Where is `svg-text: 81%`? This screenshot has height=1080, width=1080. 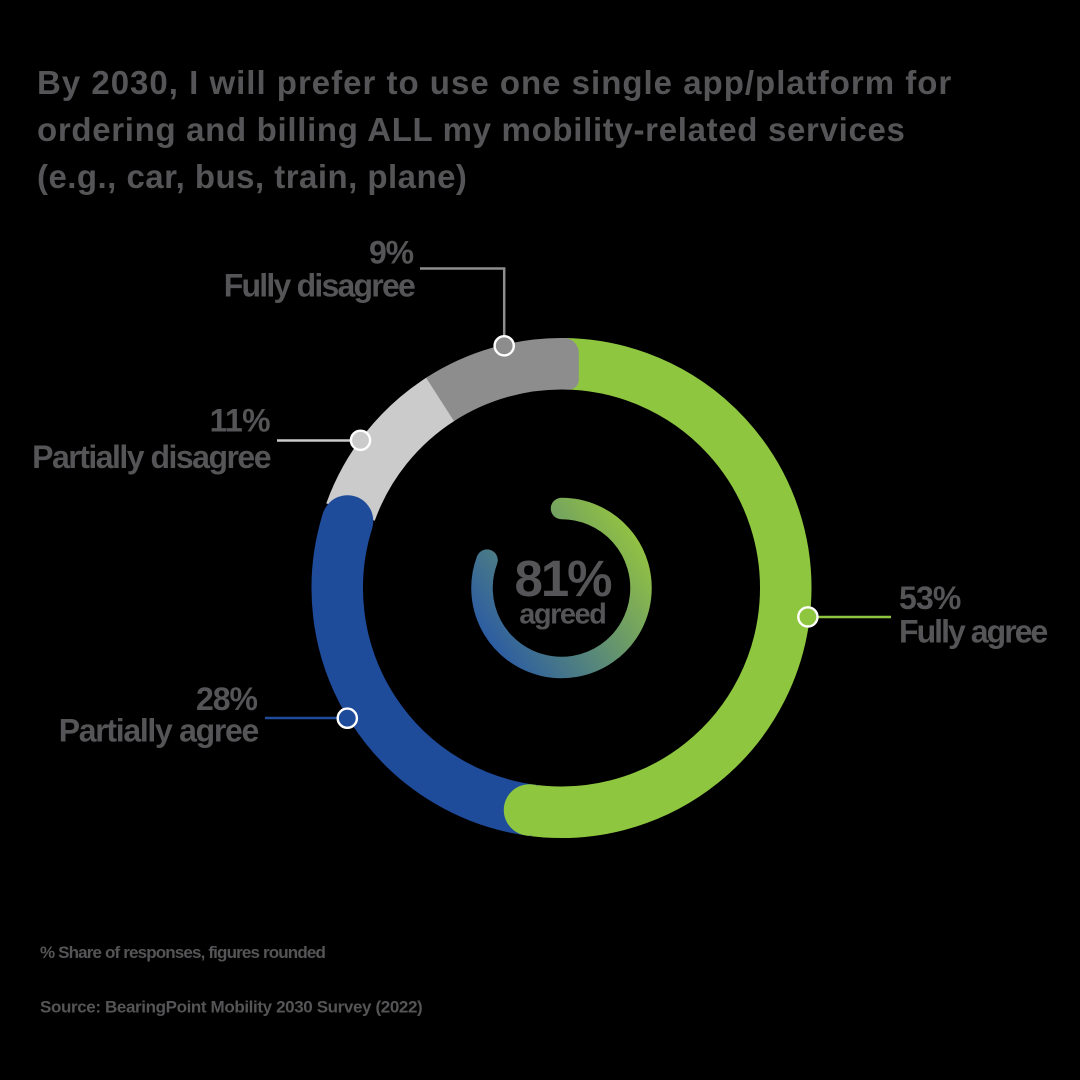
svg-text: 81% is located at coordinates (562, 578).